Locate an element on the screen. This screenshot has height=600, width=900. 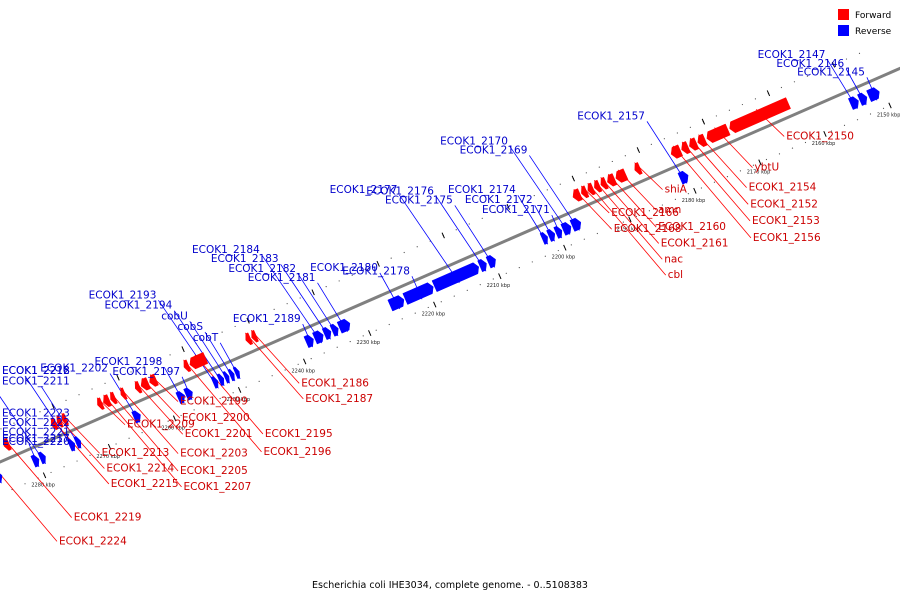
label-ecok1-2212: ECOK1_2212 is located at coordinates (36, 371).